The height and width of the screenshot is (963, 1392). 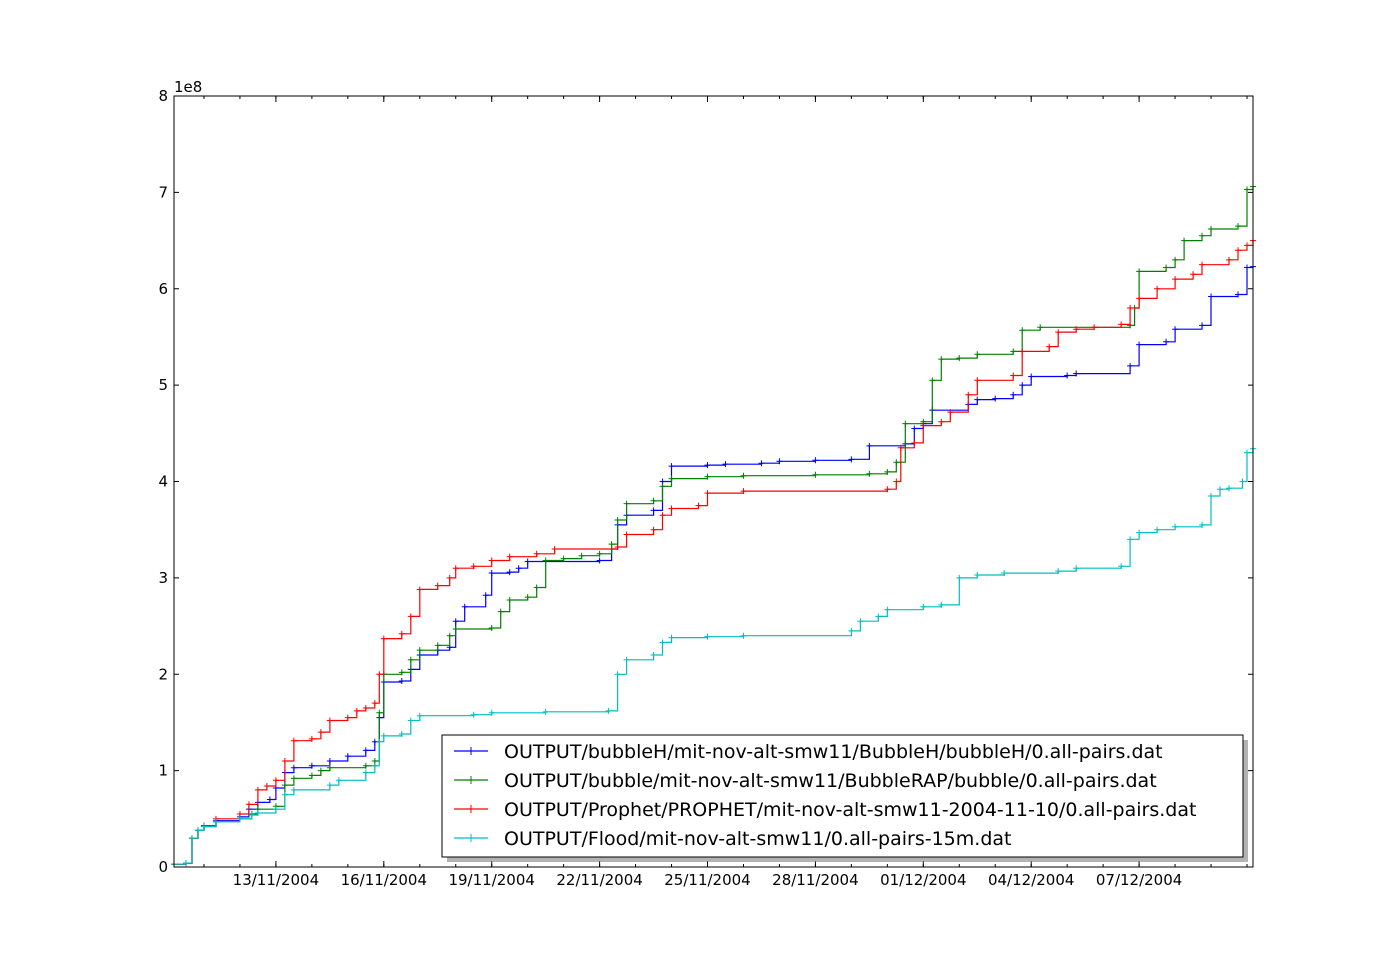 I want to click on x-tick-label: 01/12/2004, so click(x=923, y=880).